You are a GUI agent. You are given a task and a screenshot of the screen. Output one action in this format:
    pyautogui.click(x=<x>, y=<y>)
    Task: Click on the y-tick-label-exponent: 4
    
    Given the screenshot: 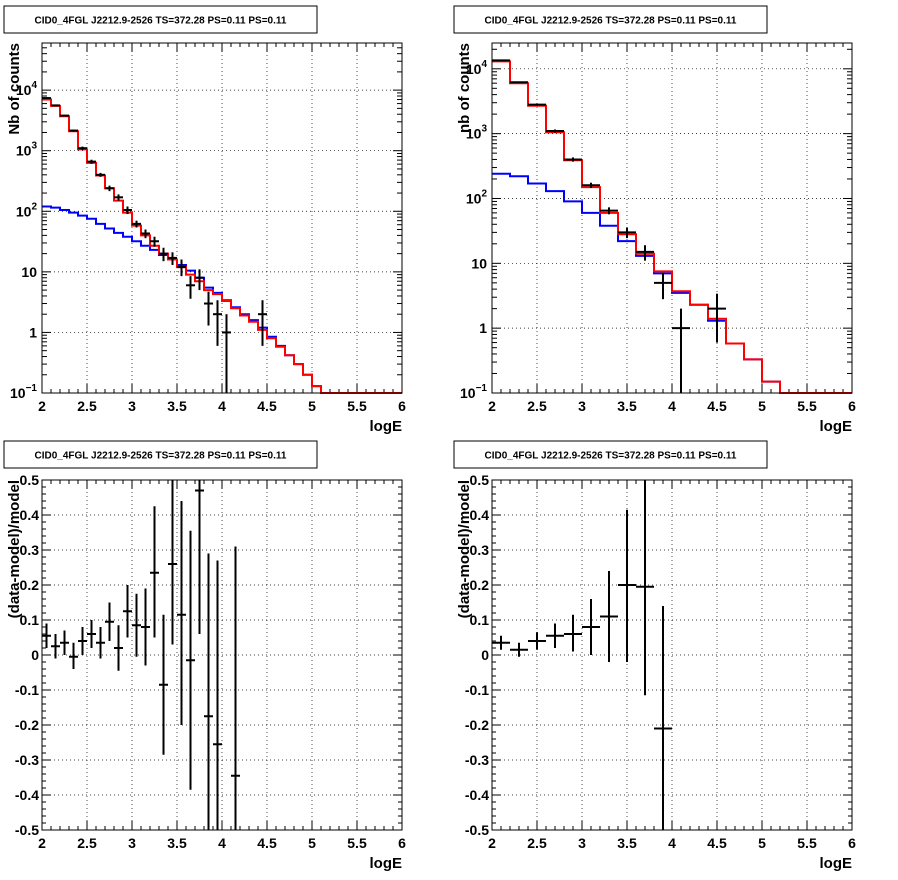 What is the action you would take?
    pyautogui.click(x=484, y=64)
    